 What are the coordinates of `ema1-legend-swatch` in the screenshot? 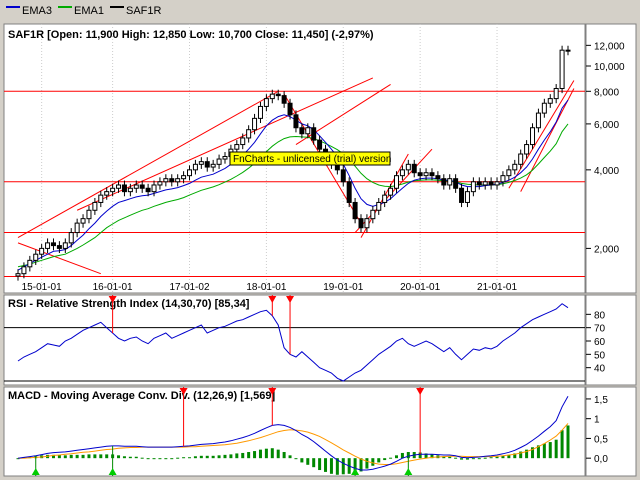 It's located at (65, 7).